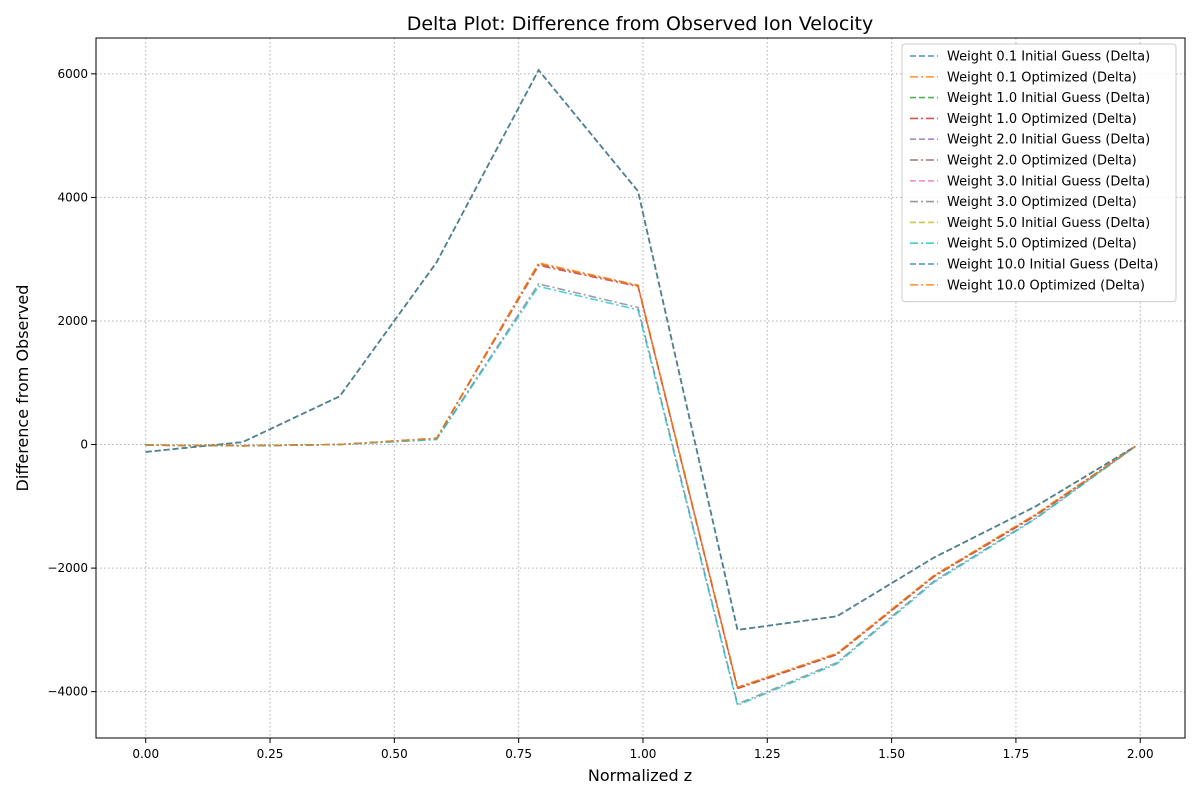  I want to click on legend-label: Weight 2.0 Initial Guess (Delta), so click(1048, 140).